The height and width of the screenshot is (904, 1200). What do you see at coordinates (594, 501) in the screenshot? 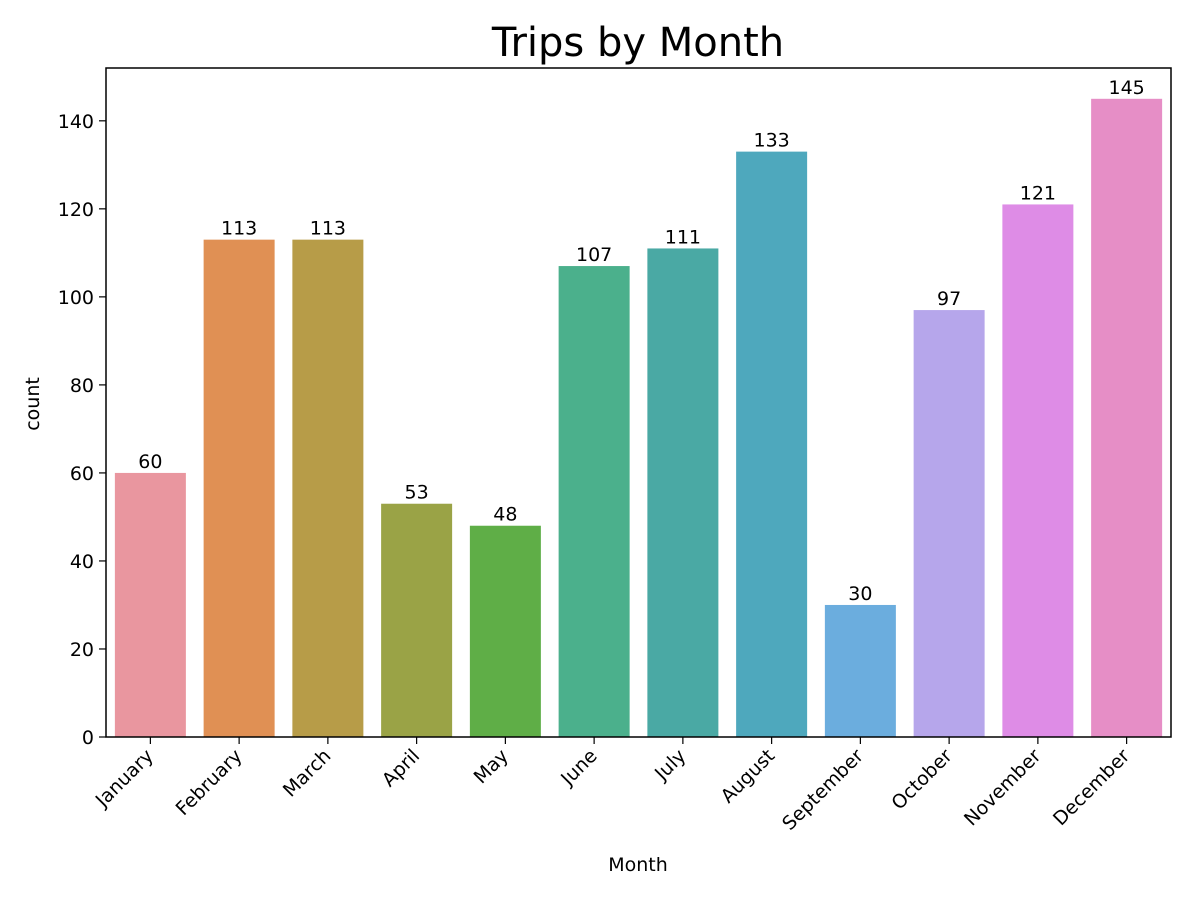
I see `bar-june` at bounding box center [594, 501].